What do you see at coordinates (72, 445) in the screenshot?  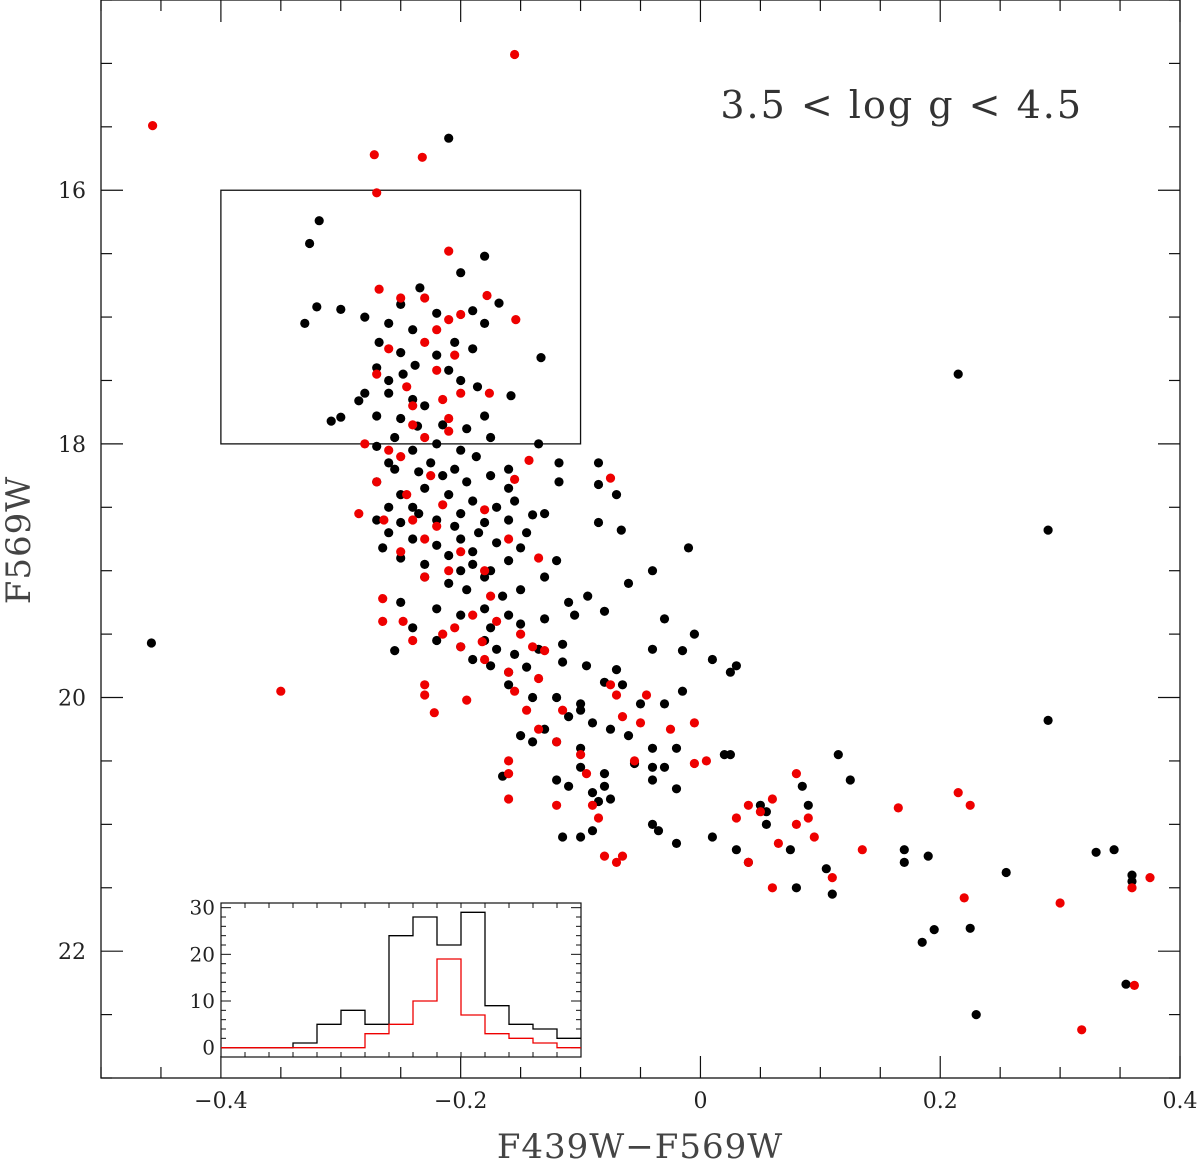 I see `y-tick-label: 18` at bounding box center [72, 445].